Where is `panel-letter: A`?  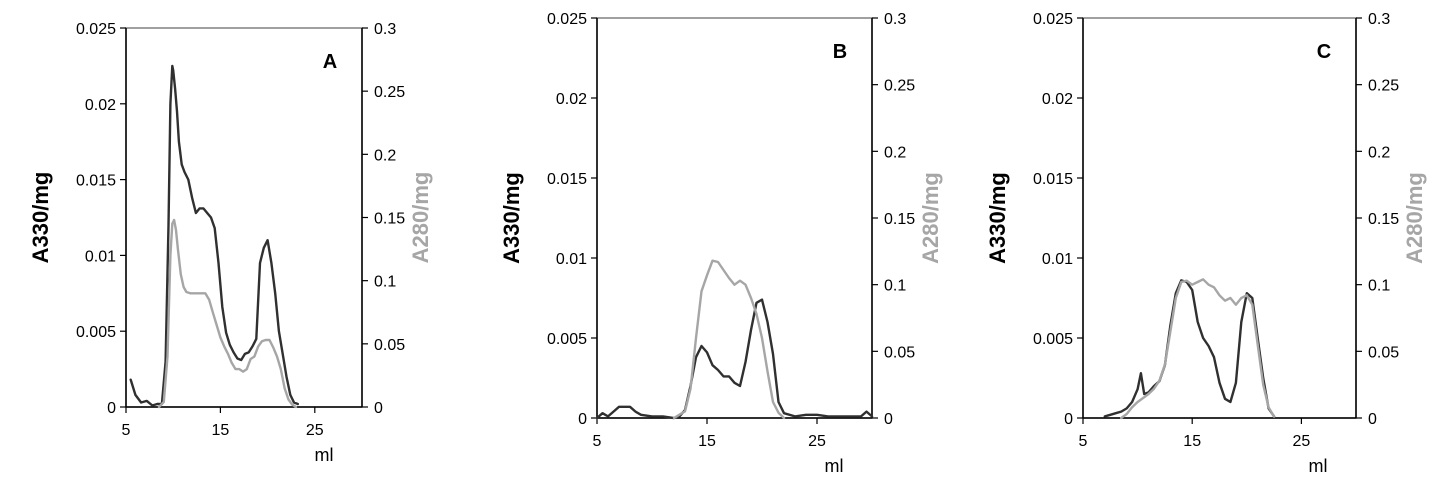
panel-letter: A is located at coordinates (330, 62).